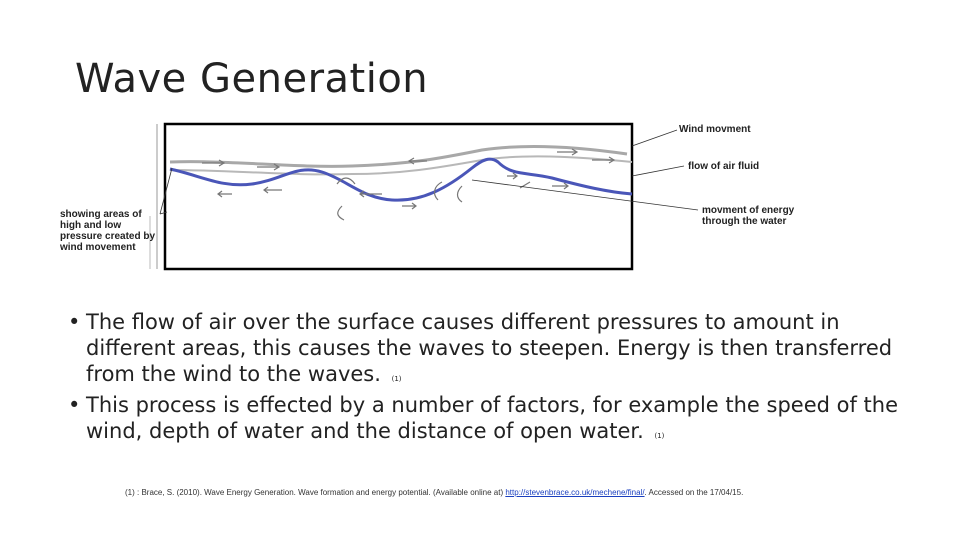 The height and width of the screenshot is (540, 960). Describe the element at coordinates (694, 492) in the screenshot. I see `footnote-suffix: . Accessed on the 17/04/15.` at that location.